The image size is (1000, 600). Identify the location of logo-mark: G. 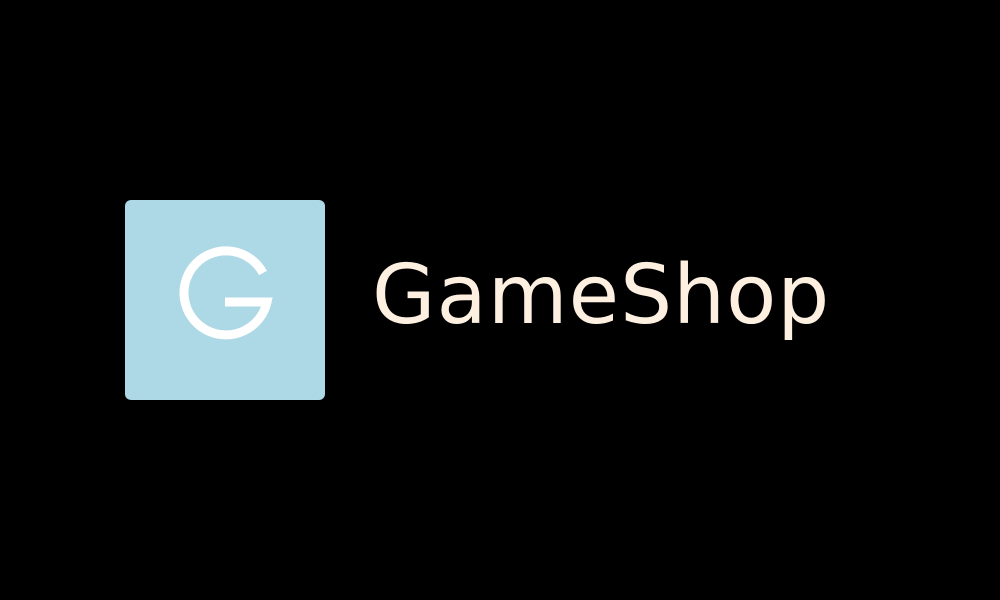
(225, 300).